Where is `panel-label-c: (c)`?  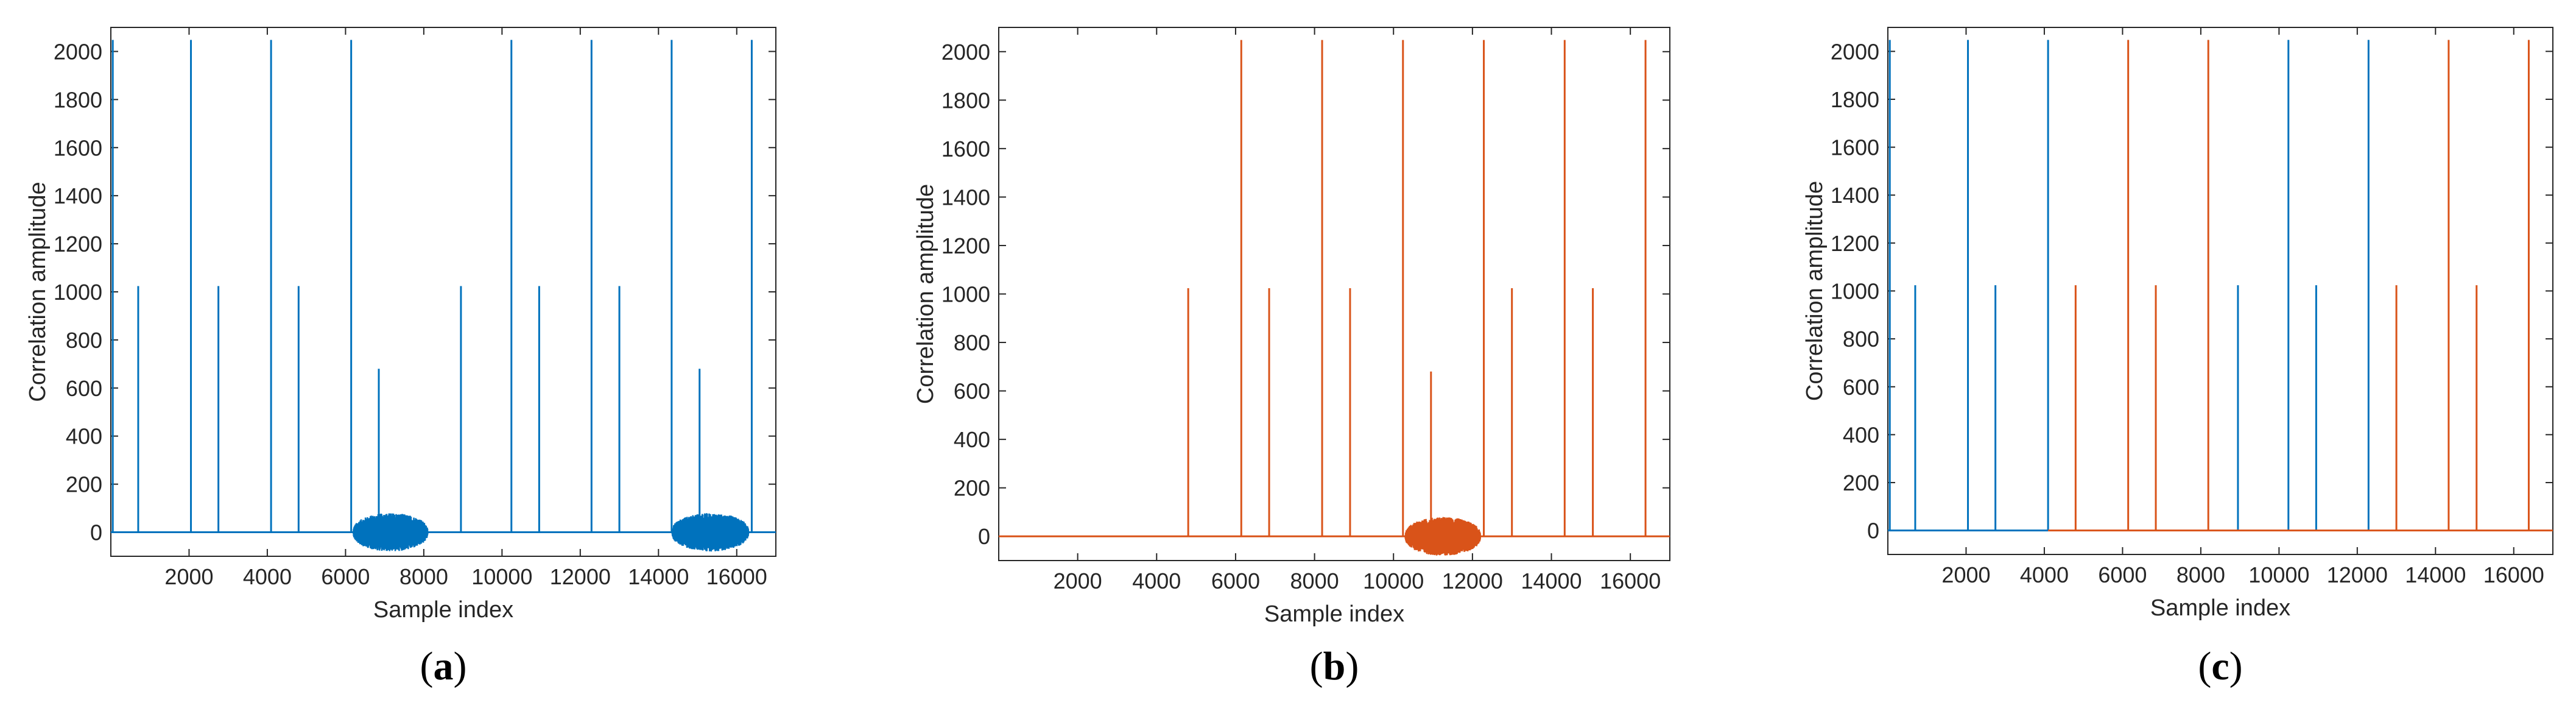
panel-label-c: (c) is located at coordinates (2220, 666).